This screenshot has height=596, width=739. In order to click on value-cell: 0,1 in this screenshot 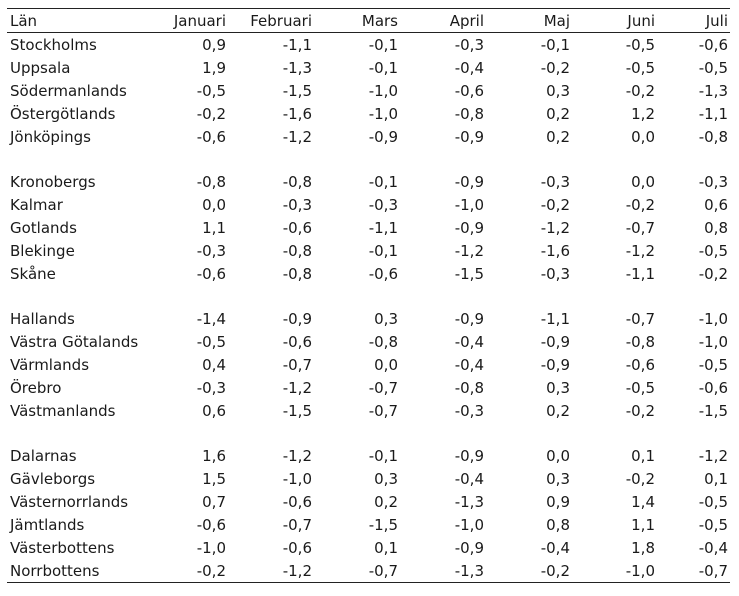, I will do `click(643, 455)`.